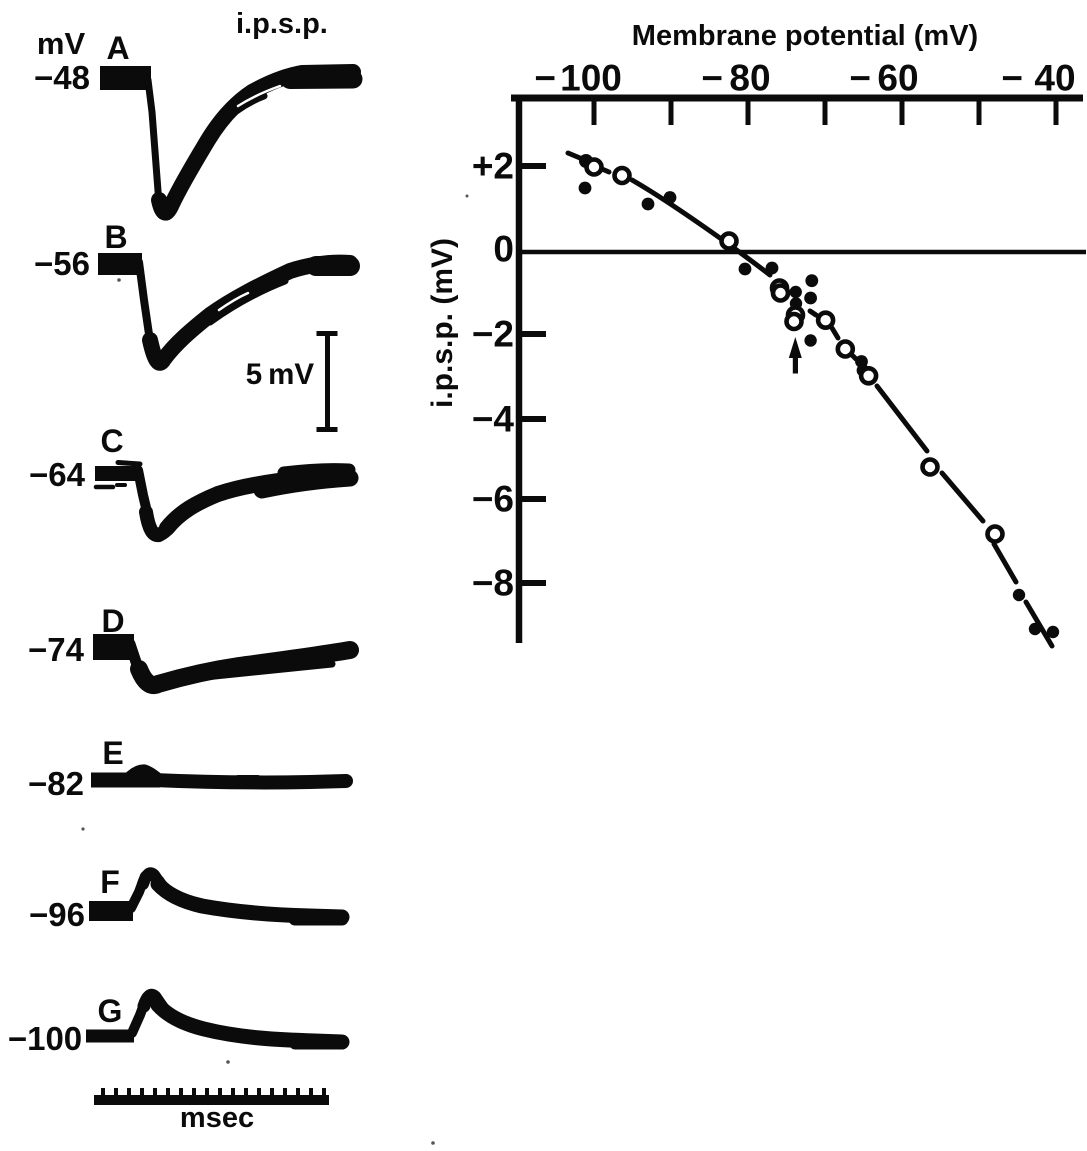  What do you see at coordinates (1054, 78) in the screenshot?
I see `svg-text: 40` at bounding box center [1054, 78].